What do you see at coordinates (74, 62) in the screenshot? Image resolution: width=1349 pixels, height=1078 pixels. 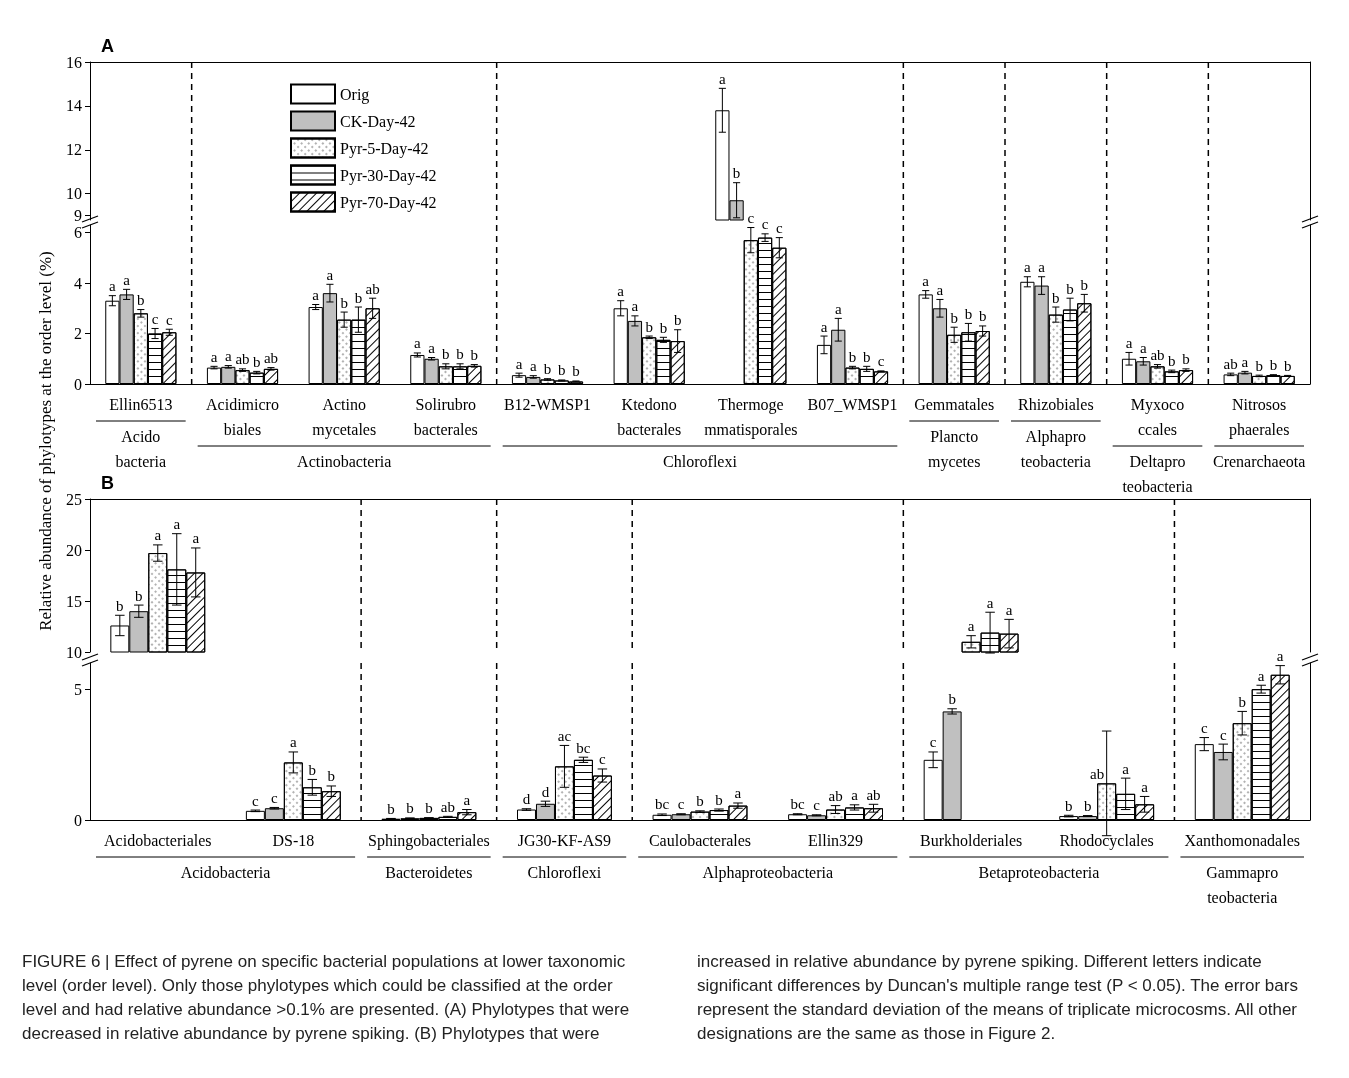 I see `y-tick-label: 16` at bounding box center [74, 62].